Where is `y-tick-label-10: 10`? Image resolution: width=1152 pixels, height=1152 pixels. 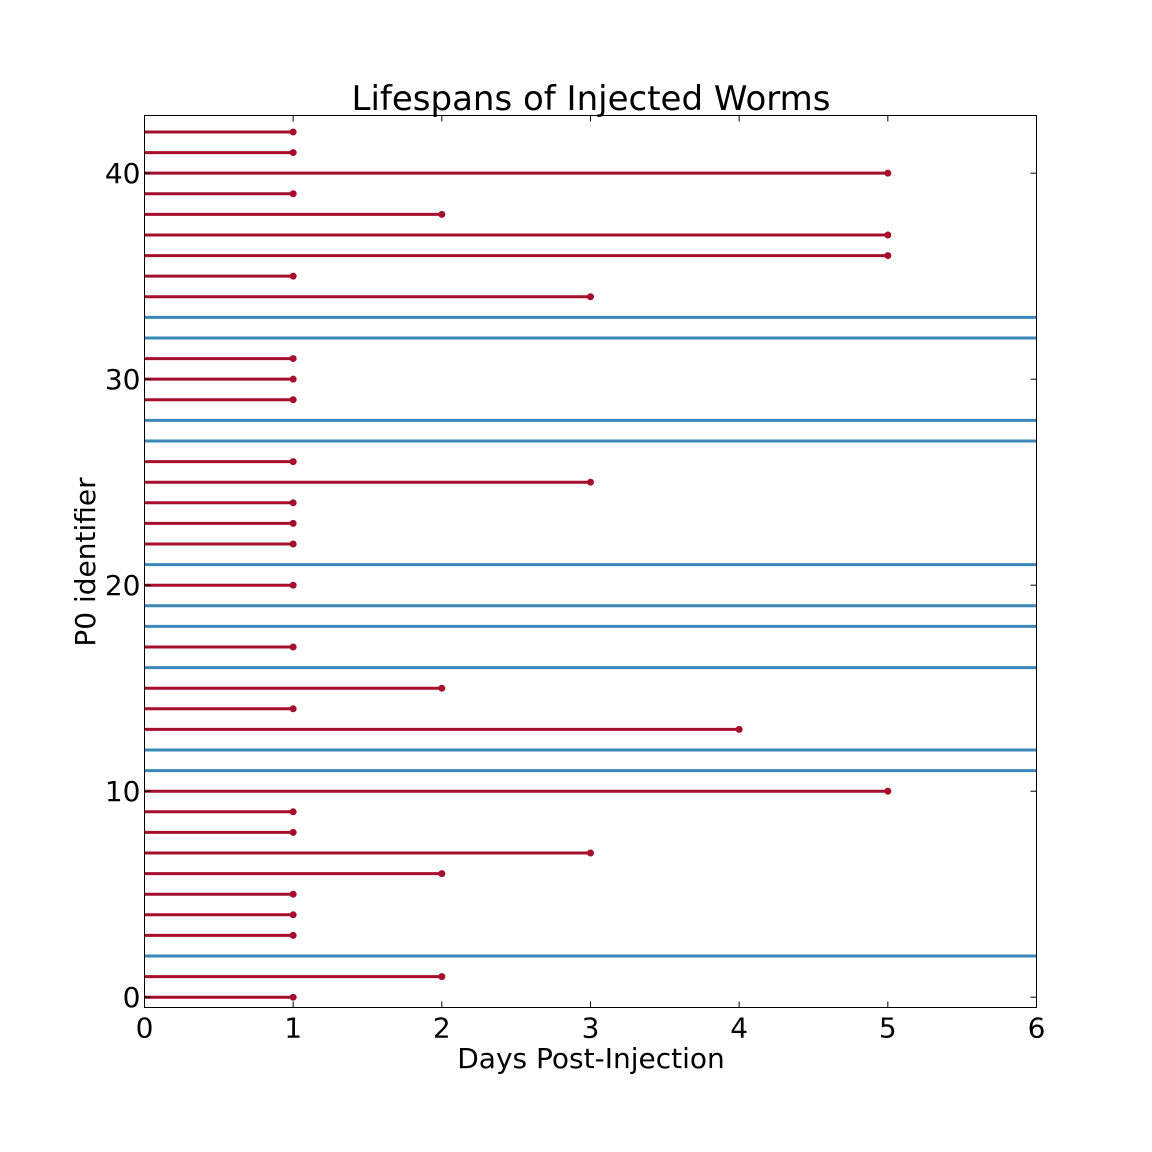
y-tick-label-10: 10 is located at coordinates (123, 791).